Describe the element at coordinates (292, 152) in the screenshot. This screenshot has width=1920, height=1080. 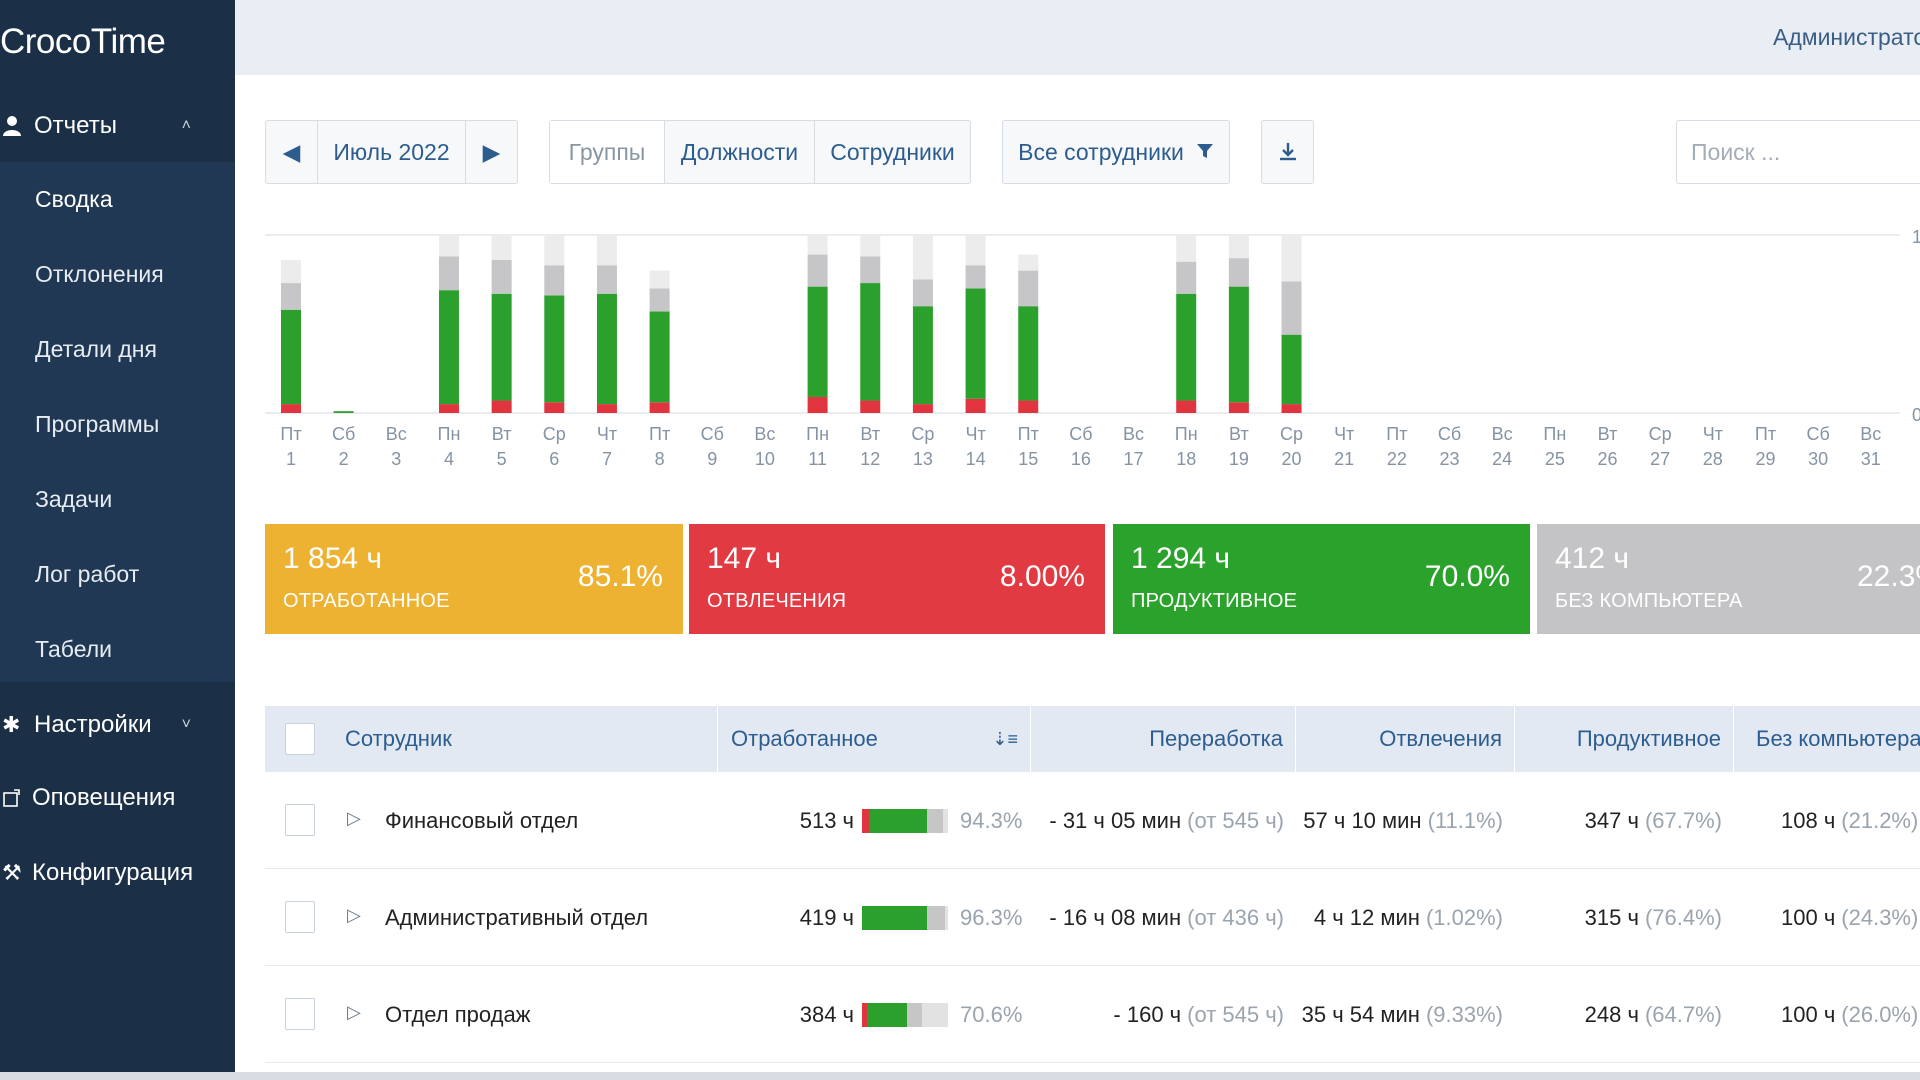
I see `prev-month-button: ◀` at that location.